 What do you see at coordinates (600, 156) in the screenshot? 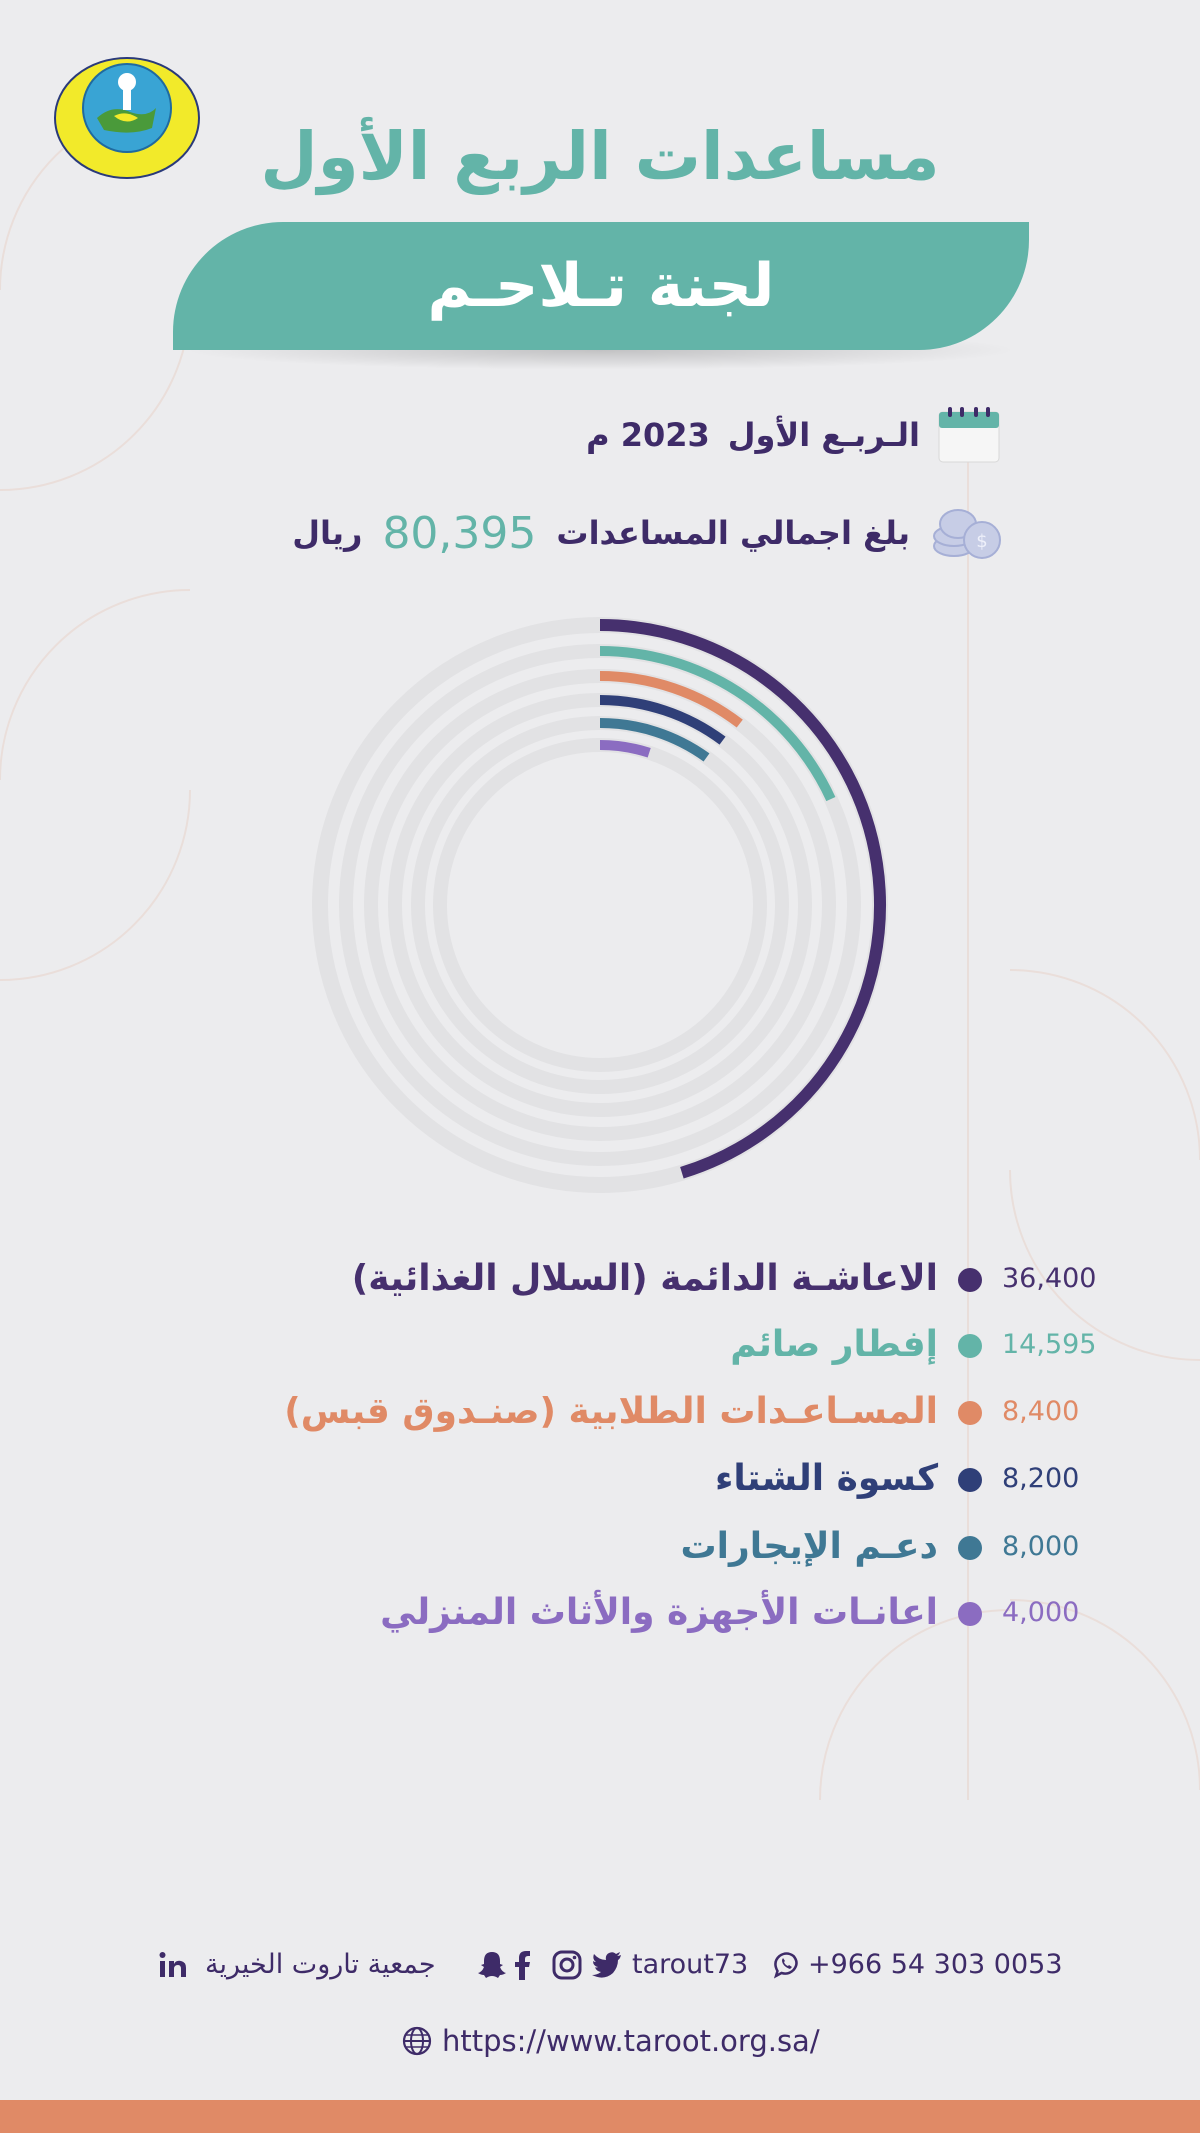
I see `page-title: مساعدات الربع الأول` at bounding box center [600, 156].